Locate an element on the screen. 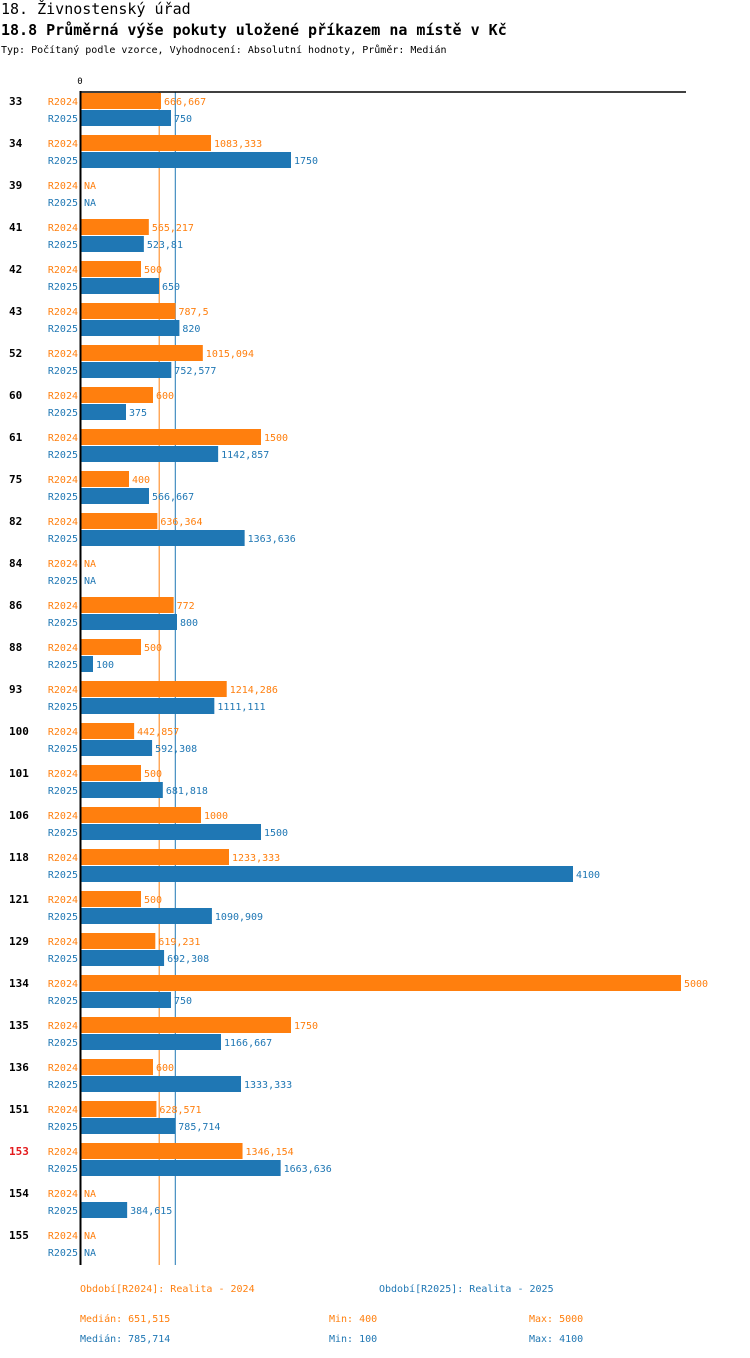 This screenshot has height=1358, width=750. value-label: 1166,667 is located at coordinates (248, 1043).